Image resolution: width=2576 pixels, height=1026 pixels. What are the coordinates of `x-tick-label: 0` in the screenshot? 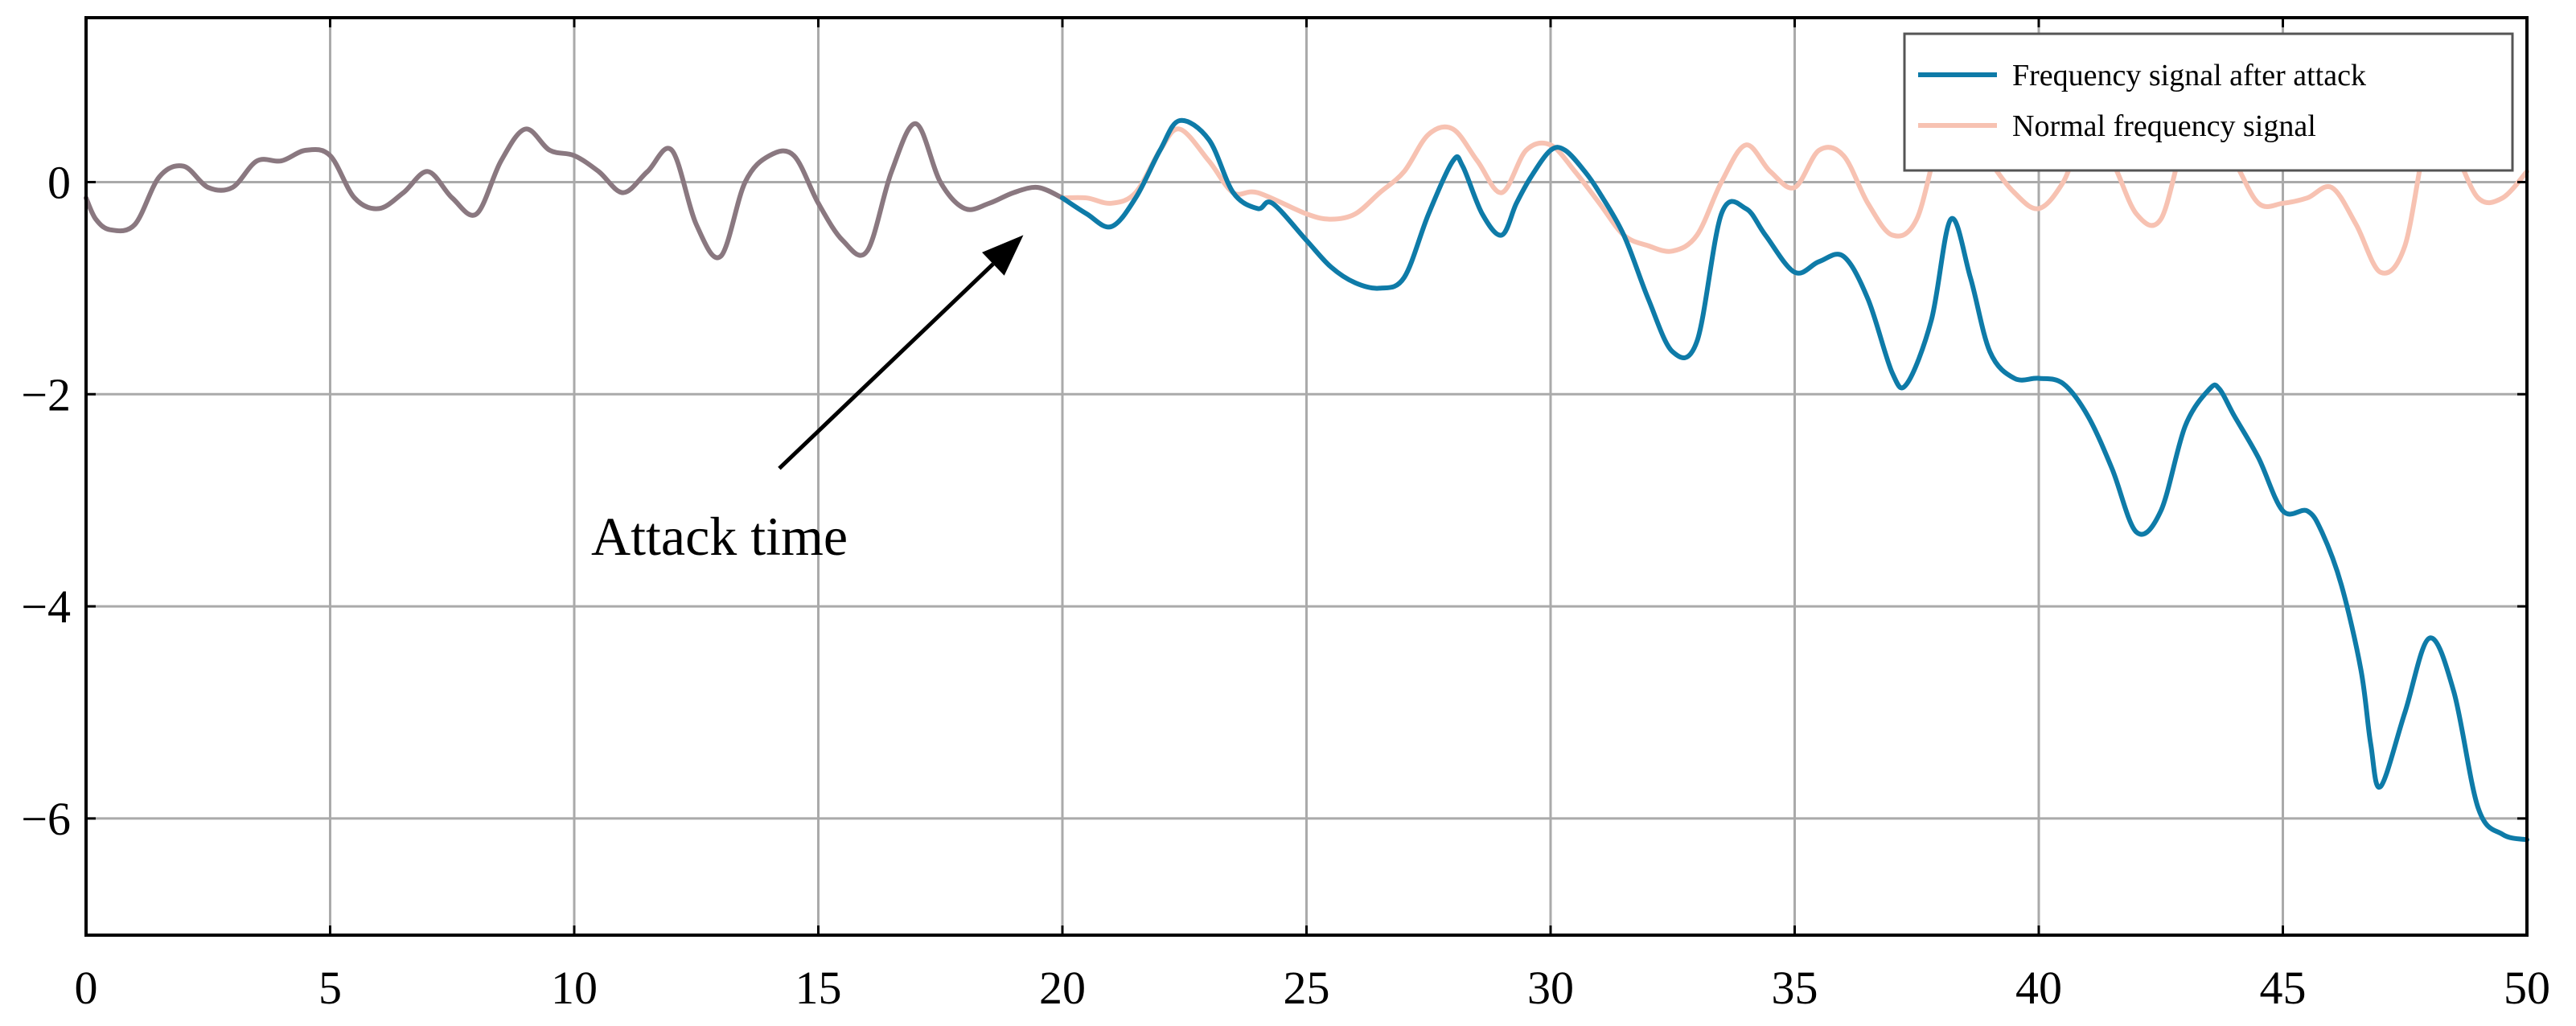 It's located at (86, 988).